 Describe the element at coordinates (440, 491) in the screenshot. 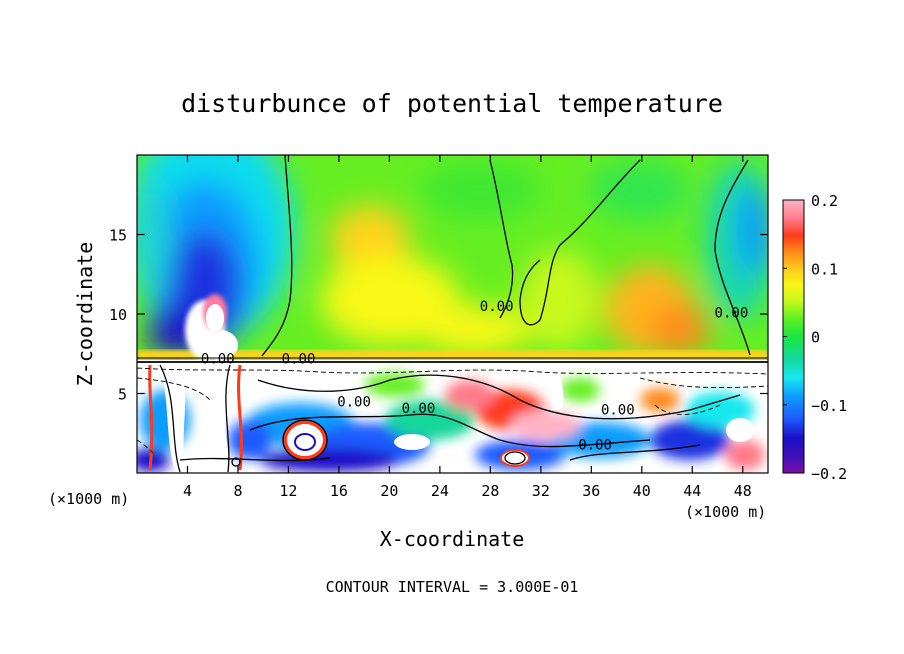

I see `x-tick-label: 24` at that location.